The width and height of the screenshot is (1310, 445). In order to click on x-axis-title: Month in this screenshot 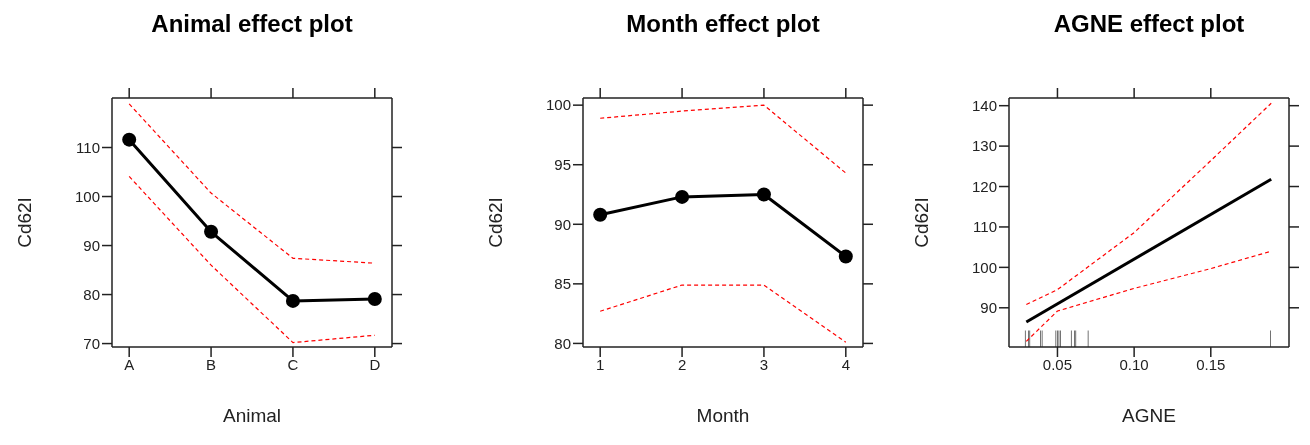, I will do `click(723, 415)`.